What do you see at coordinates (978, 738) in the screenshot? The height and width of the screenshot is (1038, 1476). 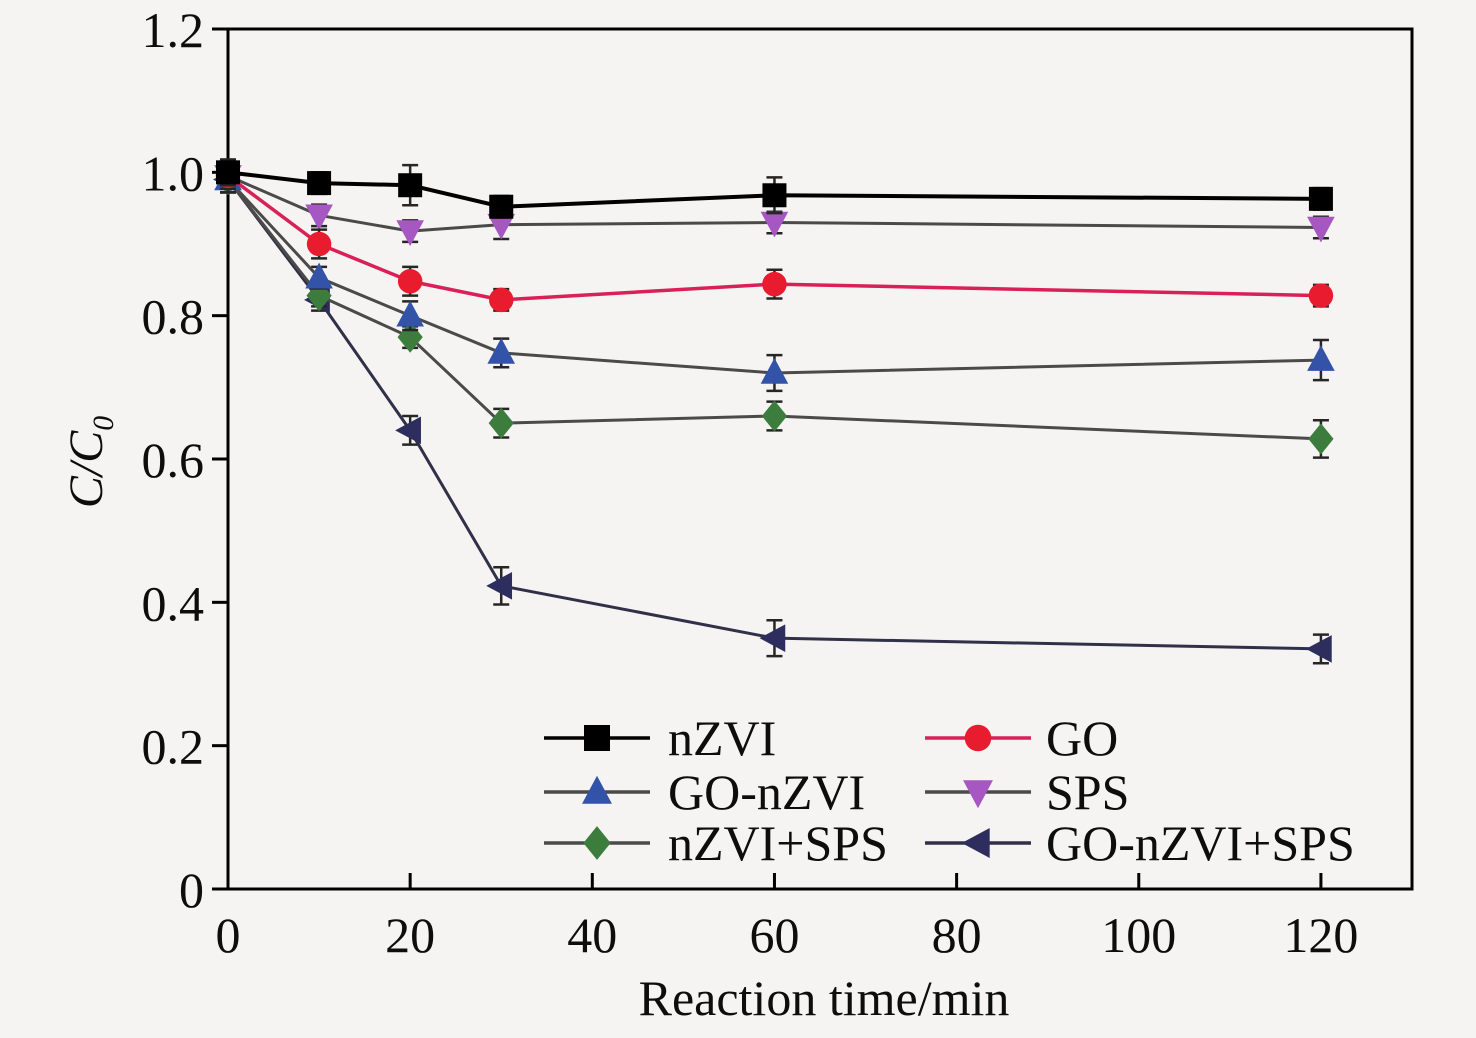 I see `legend-marker-GO` at bounding box center [978, 738].